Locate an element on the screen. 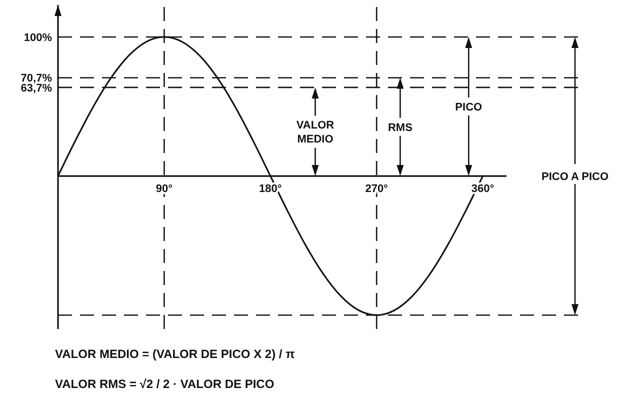 This screenshot has height=410, width=625. annotation: PICO is located at coordinates (469, 108).